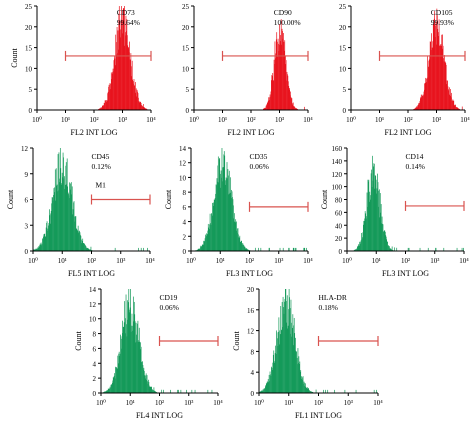 The width and height of the screenshot is (474, 435). What do you see at coordinates (188, 90) in the screenshot?
I see `y-tick-label: 5` at bounding box center [188, 90].